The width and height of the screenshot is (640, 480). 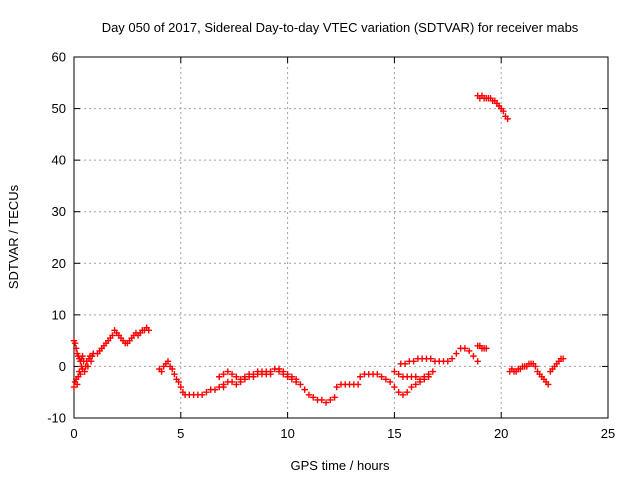 I want to click on x-axis-label: GPS time / hours, so click(x=340, y=465).